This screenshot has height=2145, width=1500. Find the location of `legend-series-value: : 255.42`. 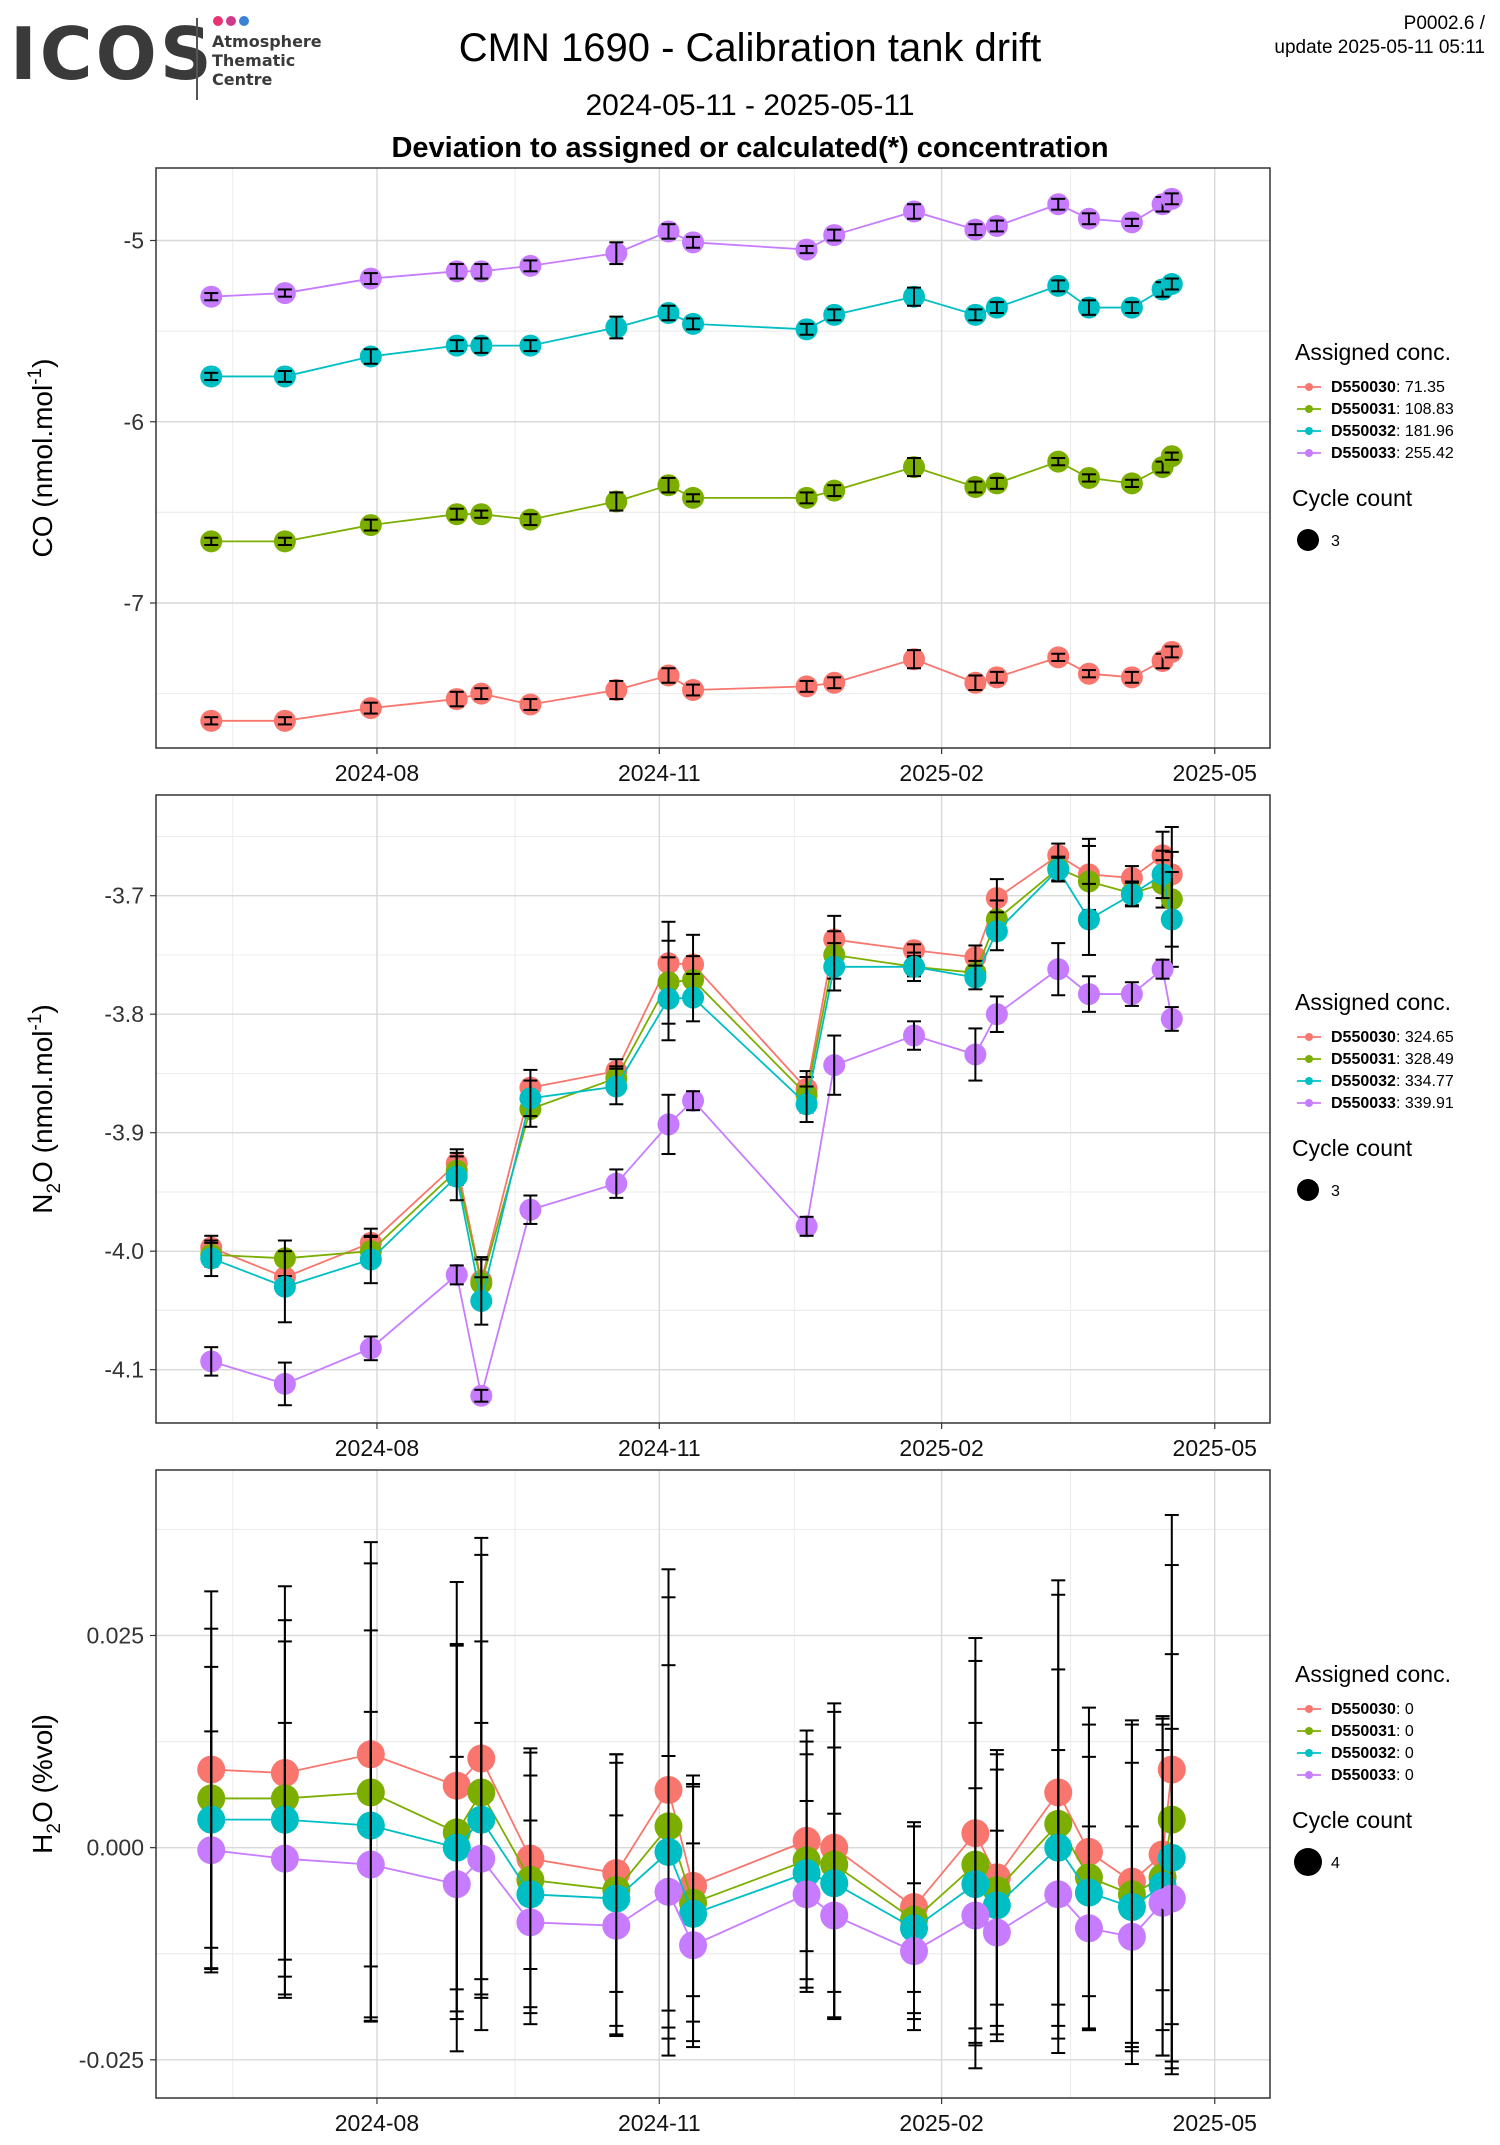

legend-series-value: : 255.42 is located at coordinates (1425, 453).